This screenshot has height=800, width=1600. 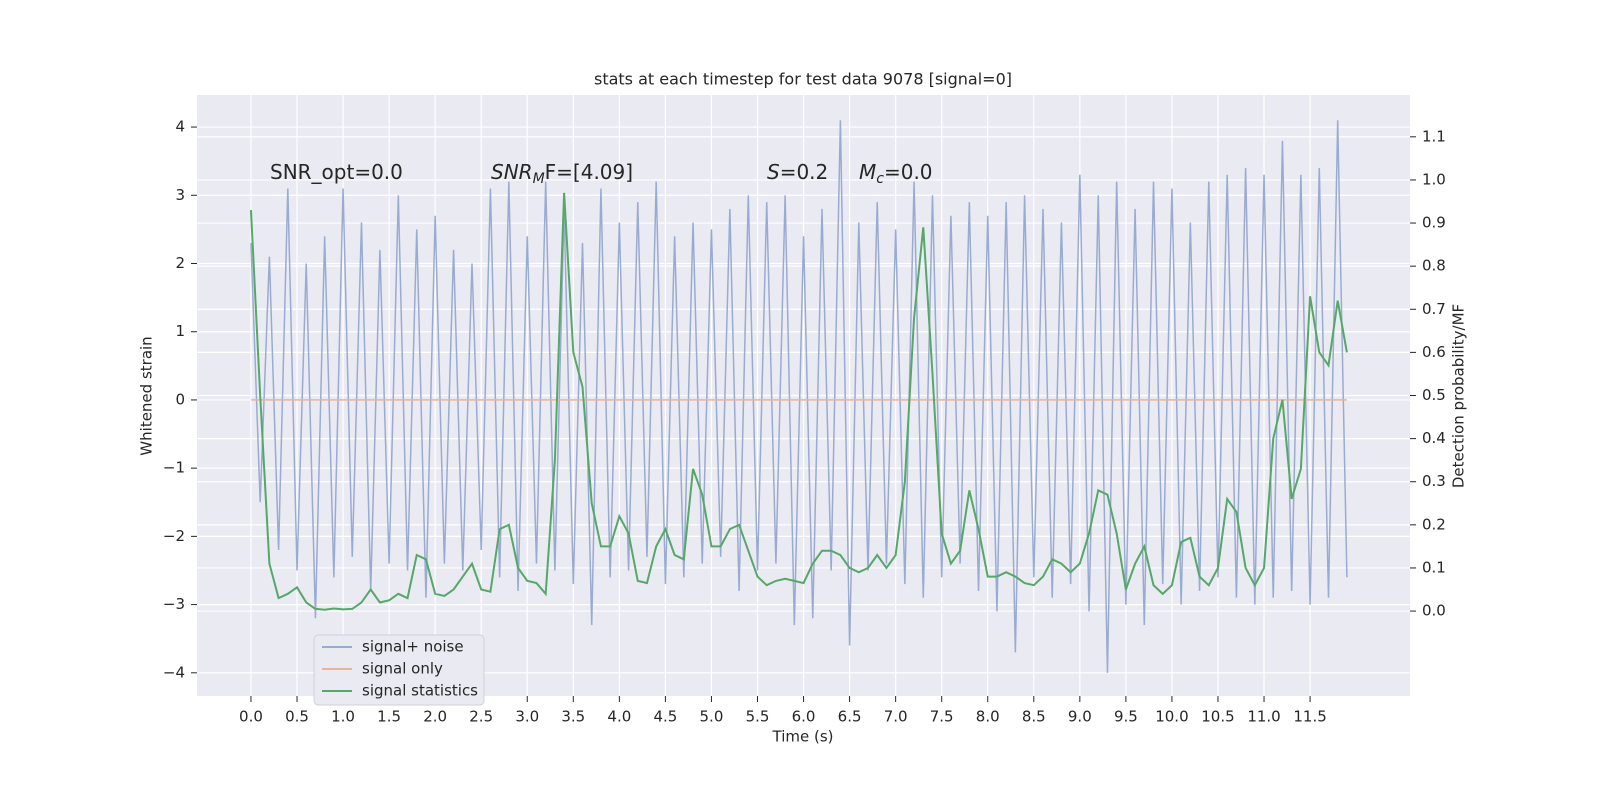 I want to click on y-axis-label: Whitened strain, so click(x=147, y=395).